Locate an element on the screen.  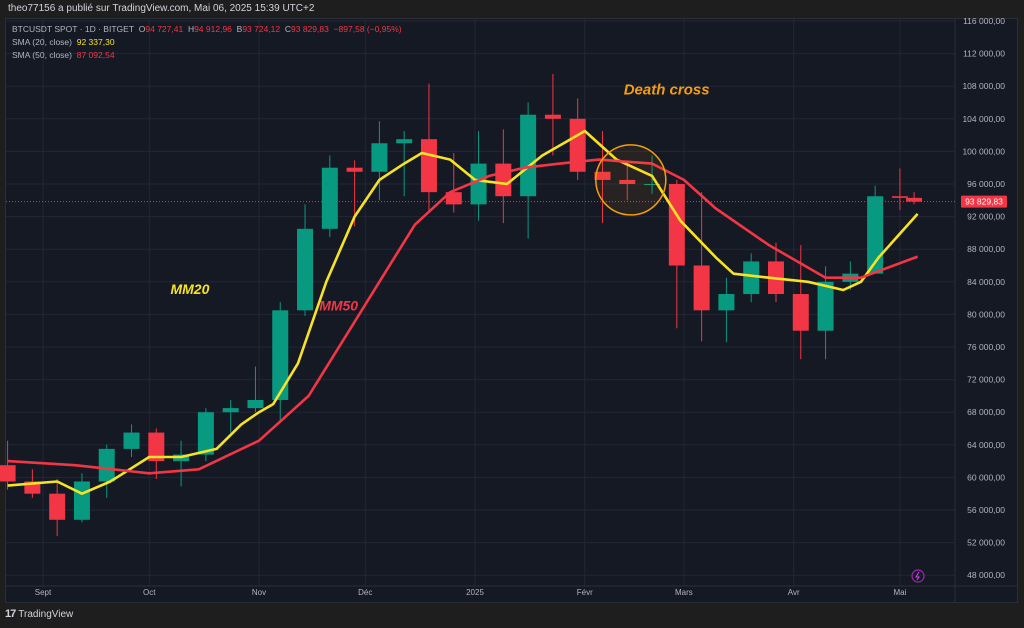
x-tick-label: Févr is located at coordinates (585, 592).